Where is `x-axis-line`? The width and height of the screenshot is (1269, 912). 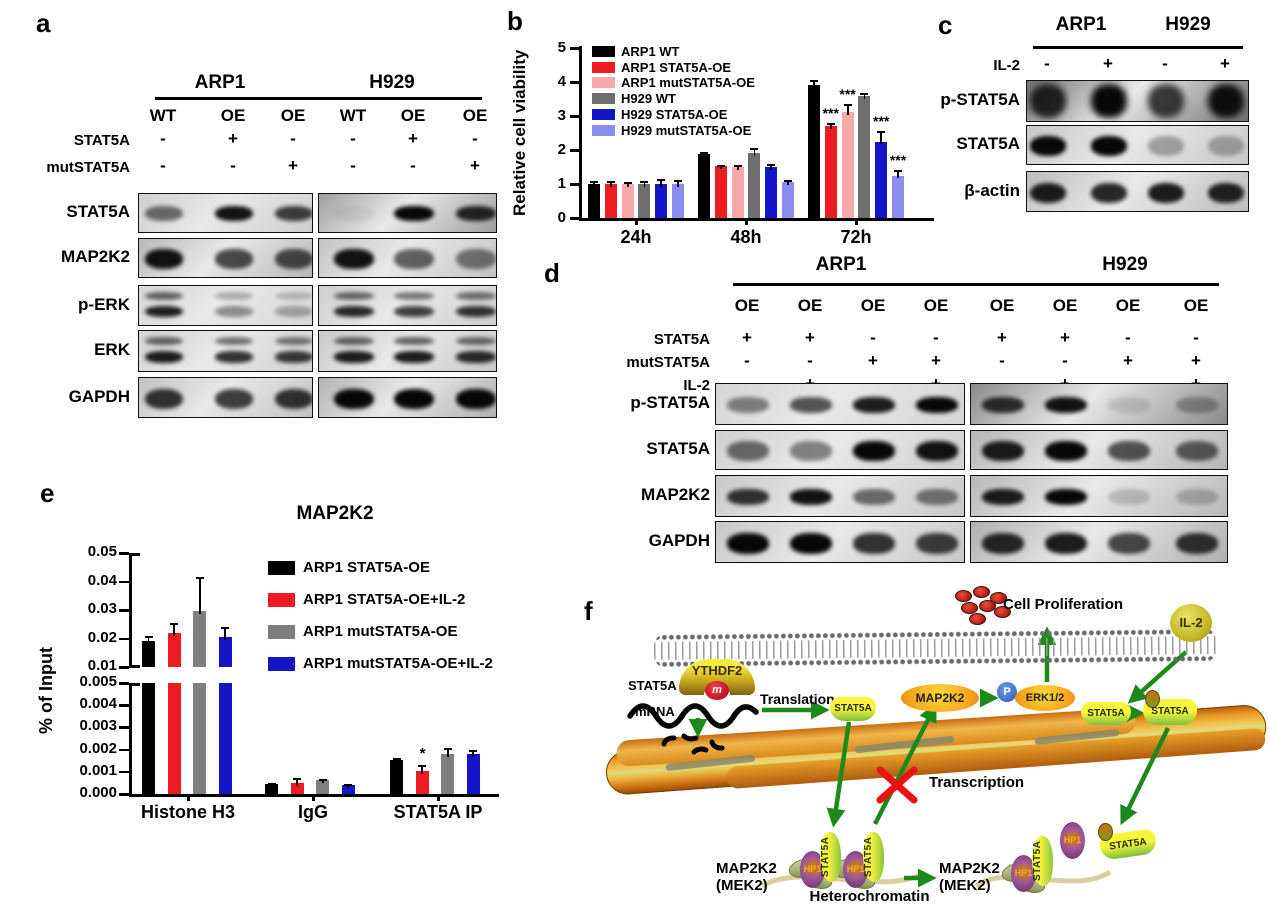
x-axis-line is located at coordinates (756, 219).